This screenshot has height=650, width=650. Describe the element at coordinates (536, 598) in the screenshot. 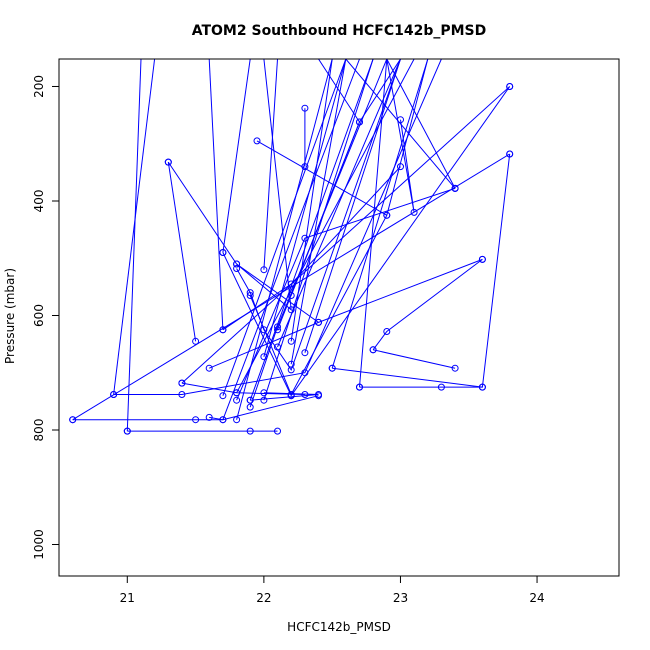

I see `x-tick-label: 24` at that location.